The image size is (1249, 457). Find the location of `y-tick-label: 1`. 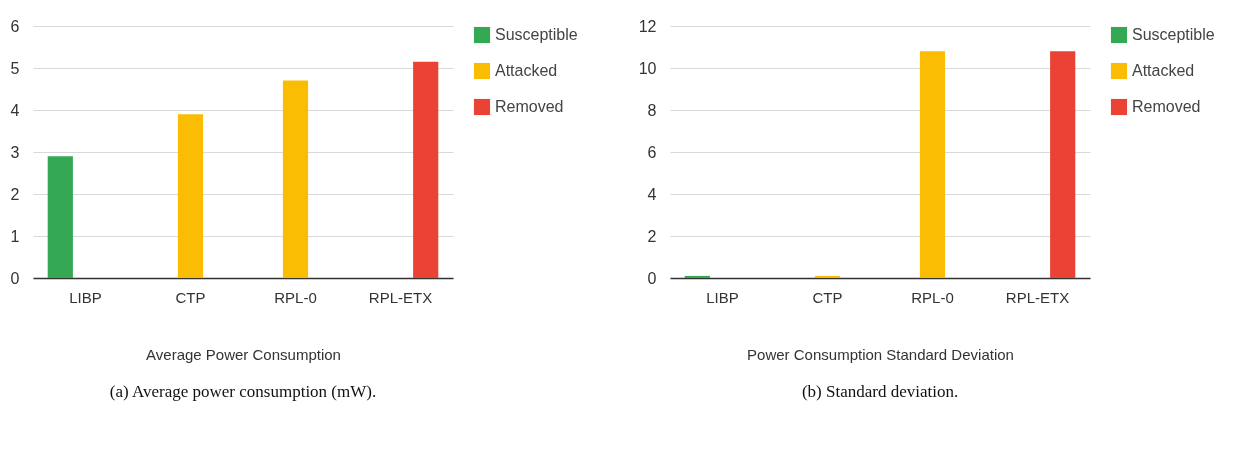

y-tick-label: 1 is located at coordinates (15, 236).